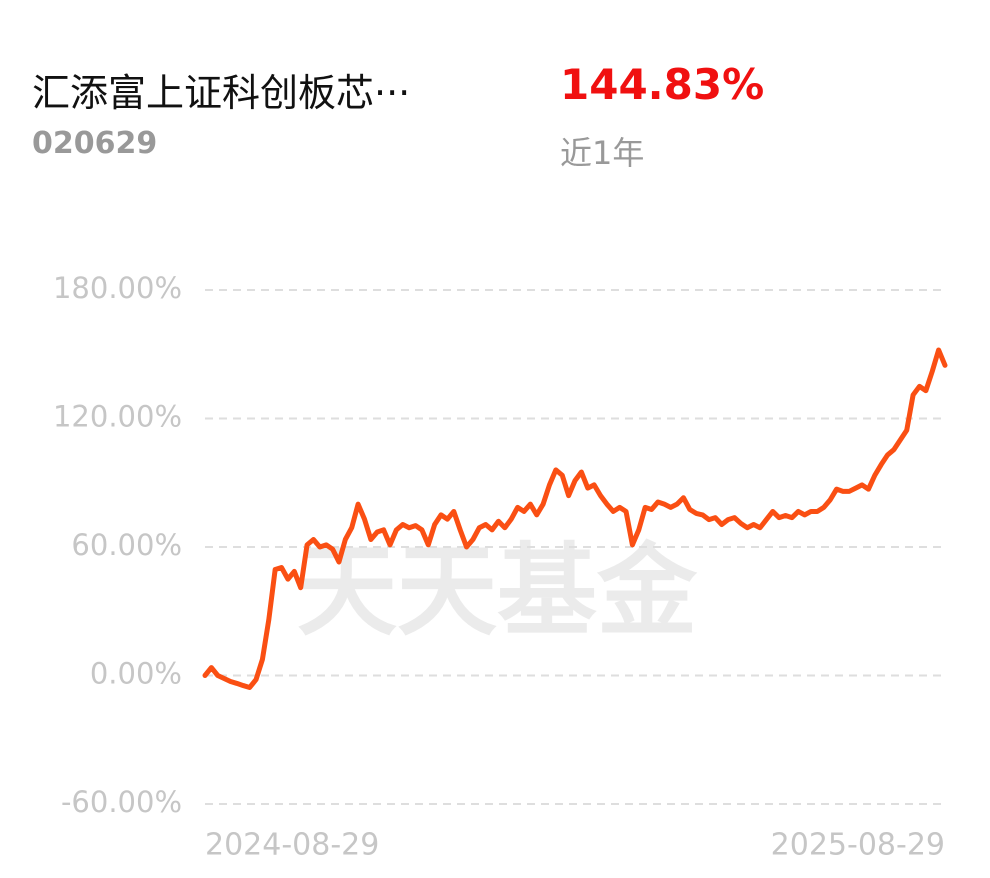 Image resolution: width=990 pixels, height=878 pixels. I want to click on y-tick-label: 180.00%, so click(117, 288).